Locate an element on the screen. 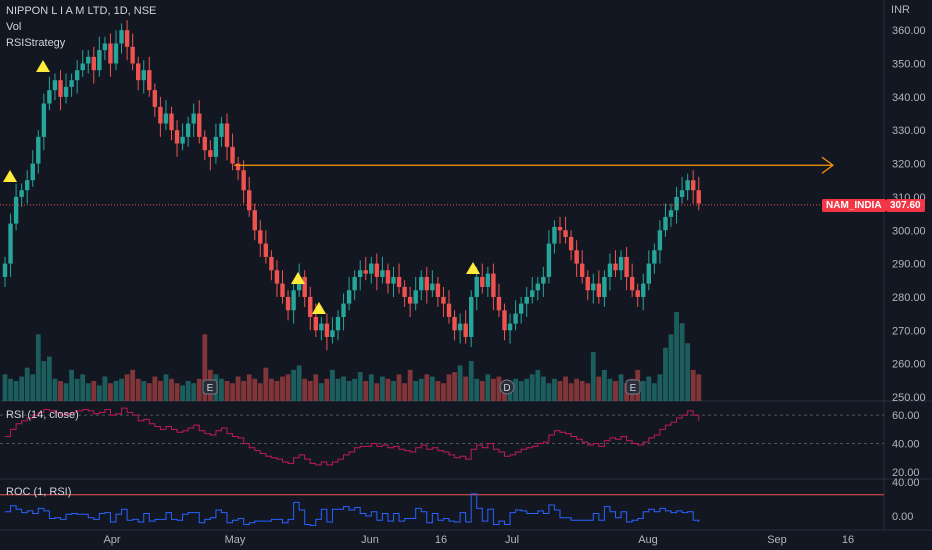 The image size is (932, 550). symbol-title: NIPPON L I A M LTD, 1D, NSE is located at coordinates (81, 11).